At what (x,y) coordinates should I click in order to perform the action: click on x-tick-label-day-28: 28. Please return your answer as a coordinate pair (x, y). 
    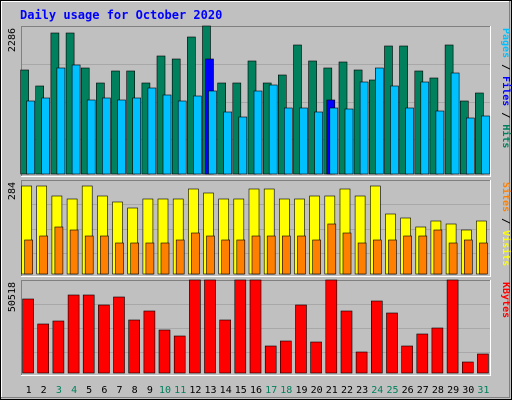
    Looking at the image, I should click on (438, 390).